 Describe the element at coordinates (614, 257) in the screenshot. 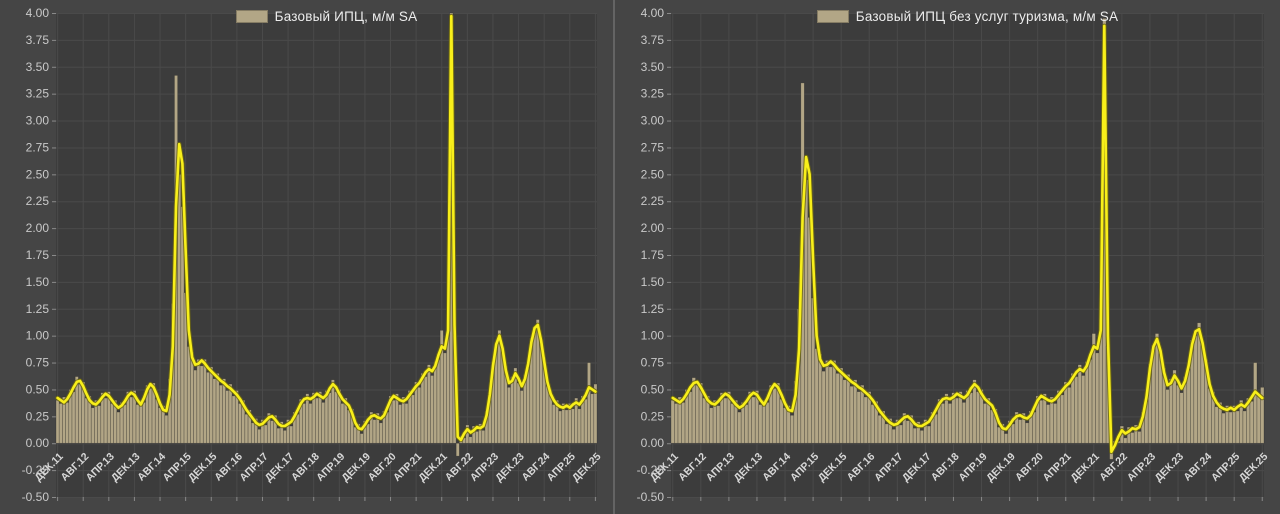

I see `panel-divider` at that location.